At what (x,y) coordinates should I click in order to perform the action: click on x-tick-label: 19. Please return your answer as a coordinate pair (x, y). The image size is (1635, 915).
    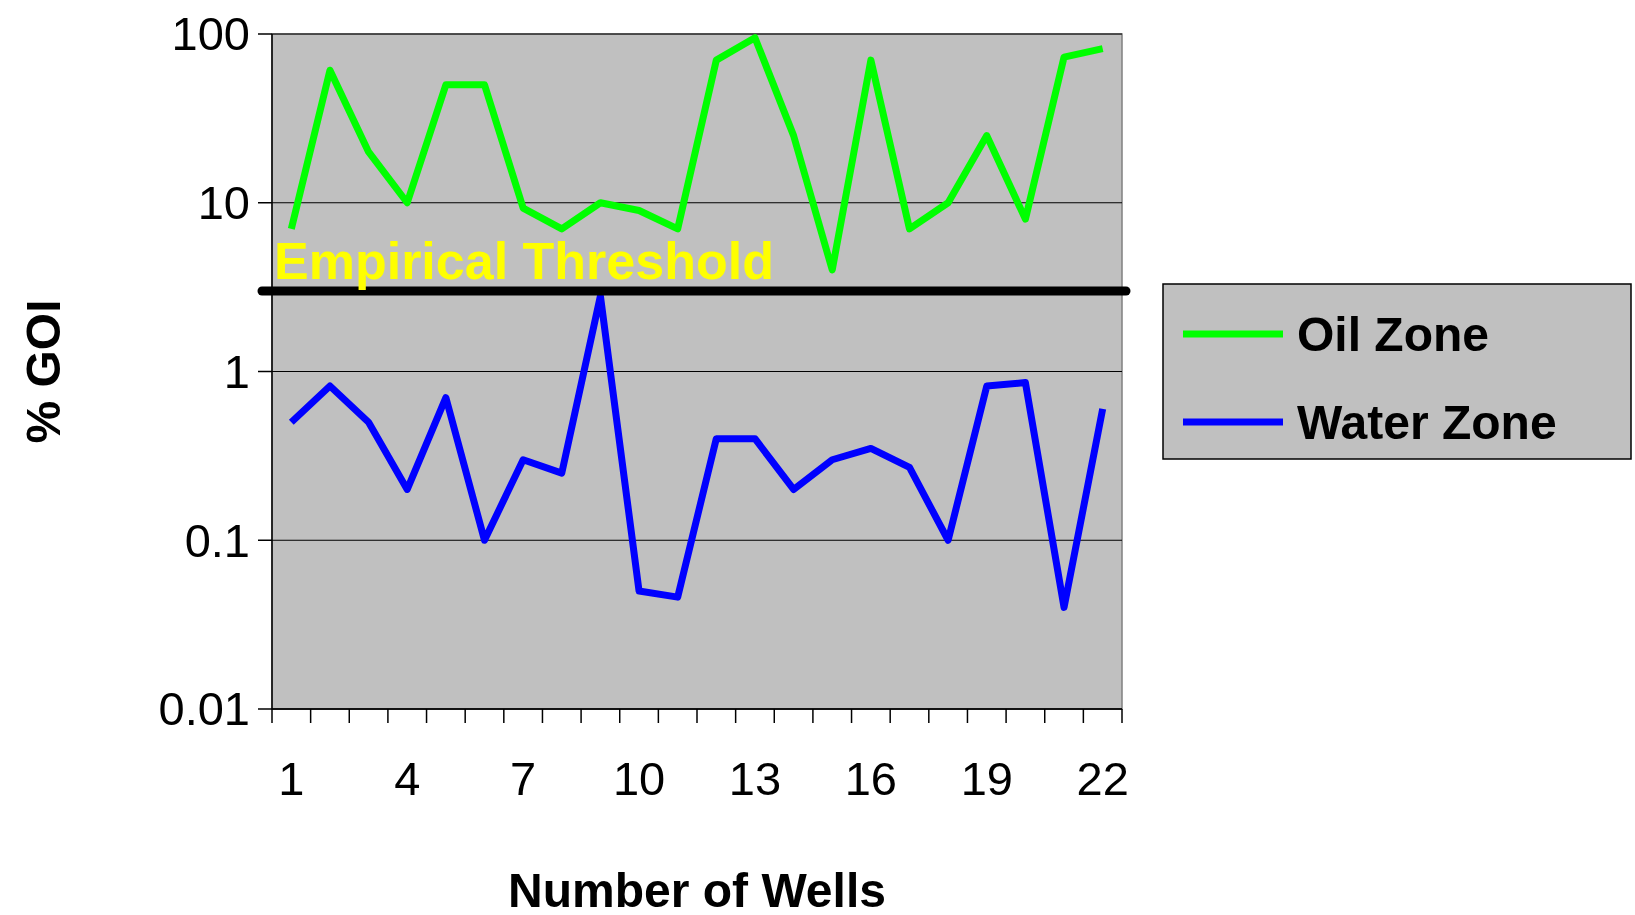
    Looking at the image, I should click on (986, 778).